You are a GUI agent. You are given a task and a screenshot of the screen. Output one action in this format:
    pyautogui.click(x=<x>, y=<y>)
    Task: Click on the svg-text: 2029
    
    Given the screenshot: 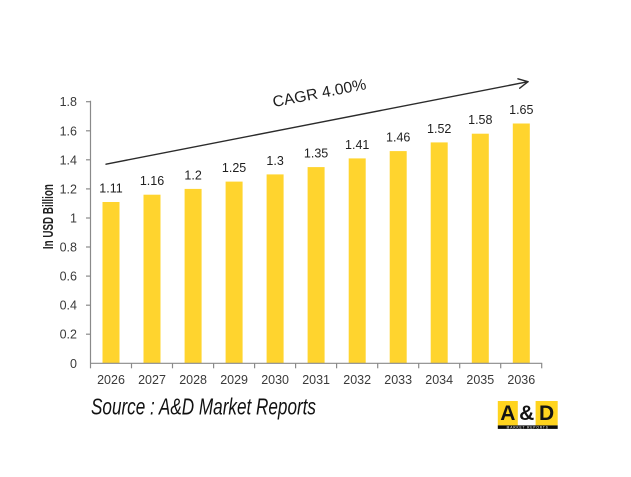 What is the action you would take?
    pyautogui.click(x=234, y=380)
    